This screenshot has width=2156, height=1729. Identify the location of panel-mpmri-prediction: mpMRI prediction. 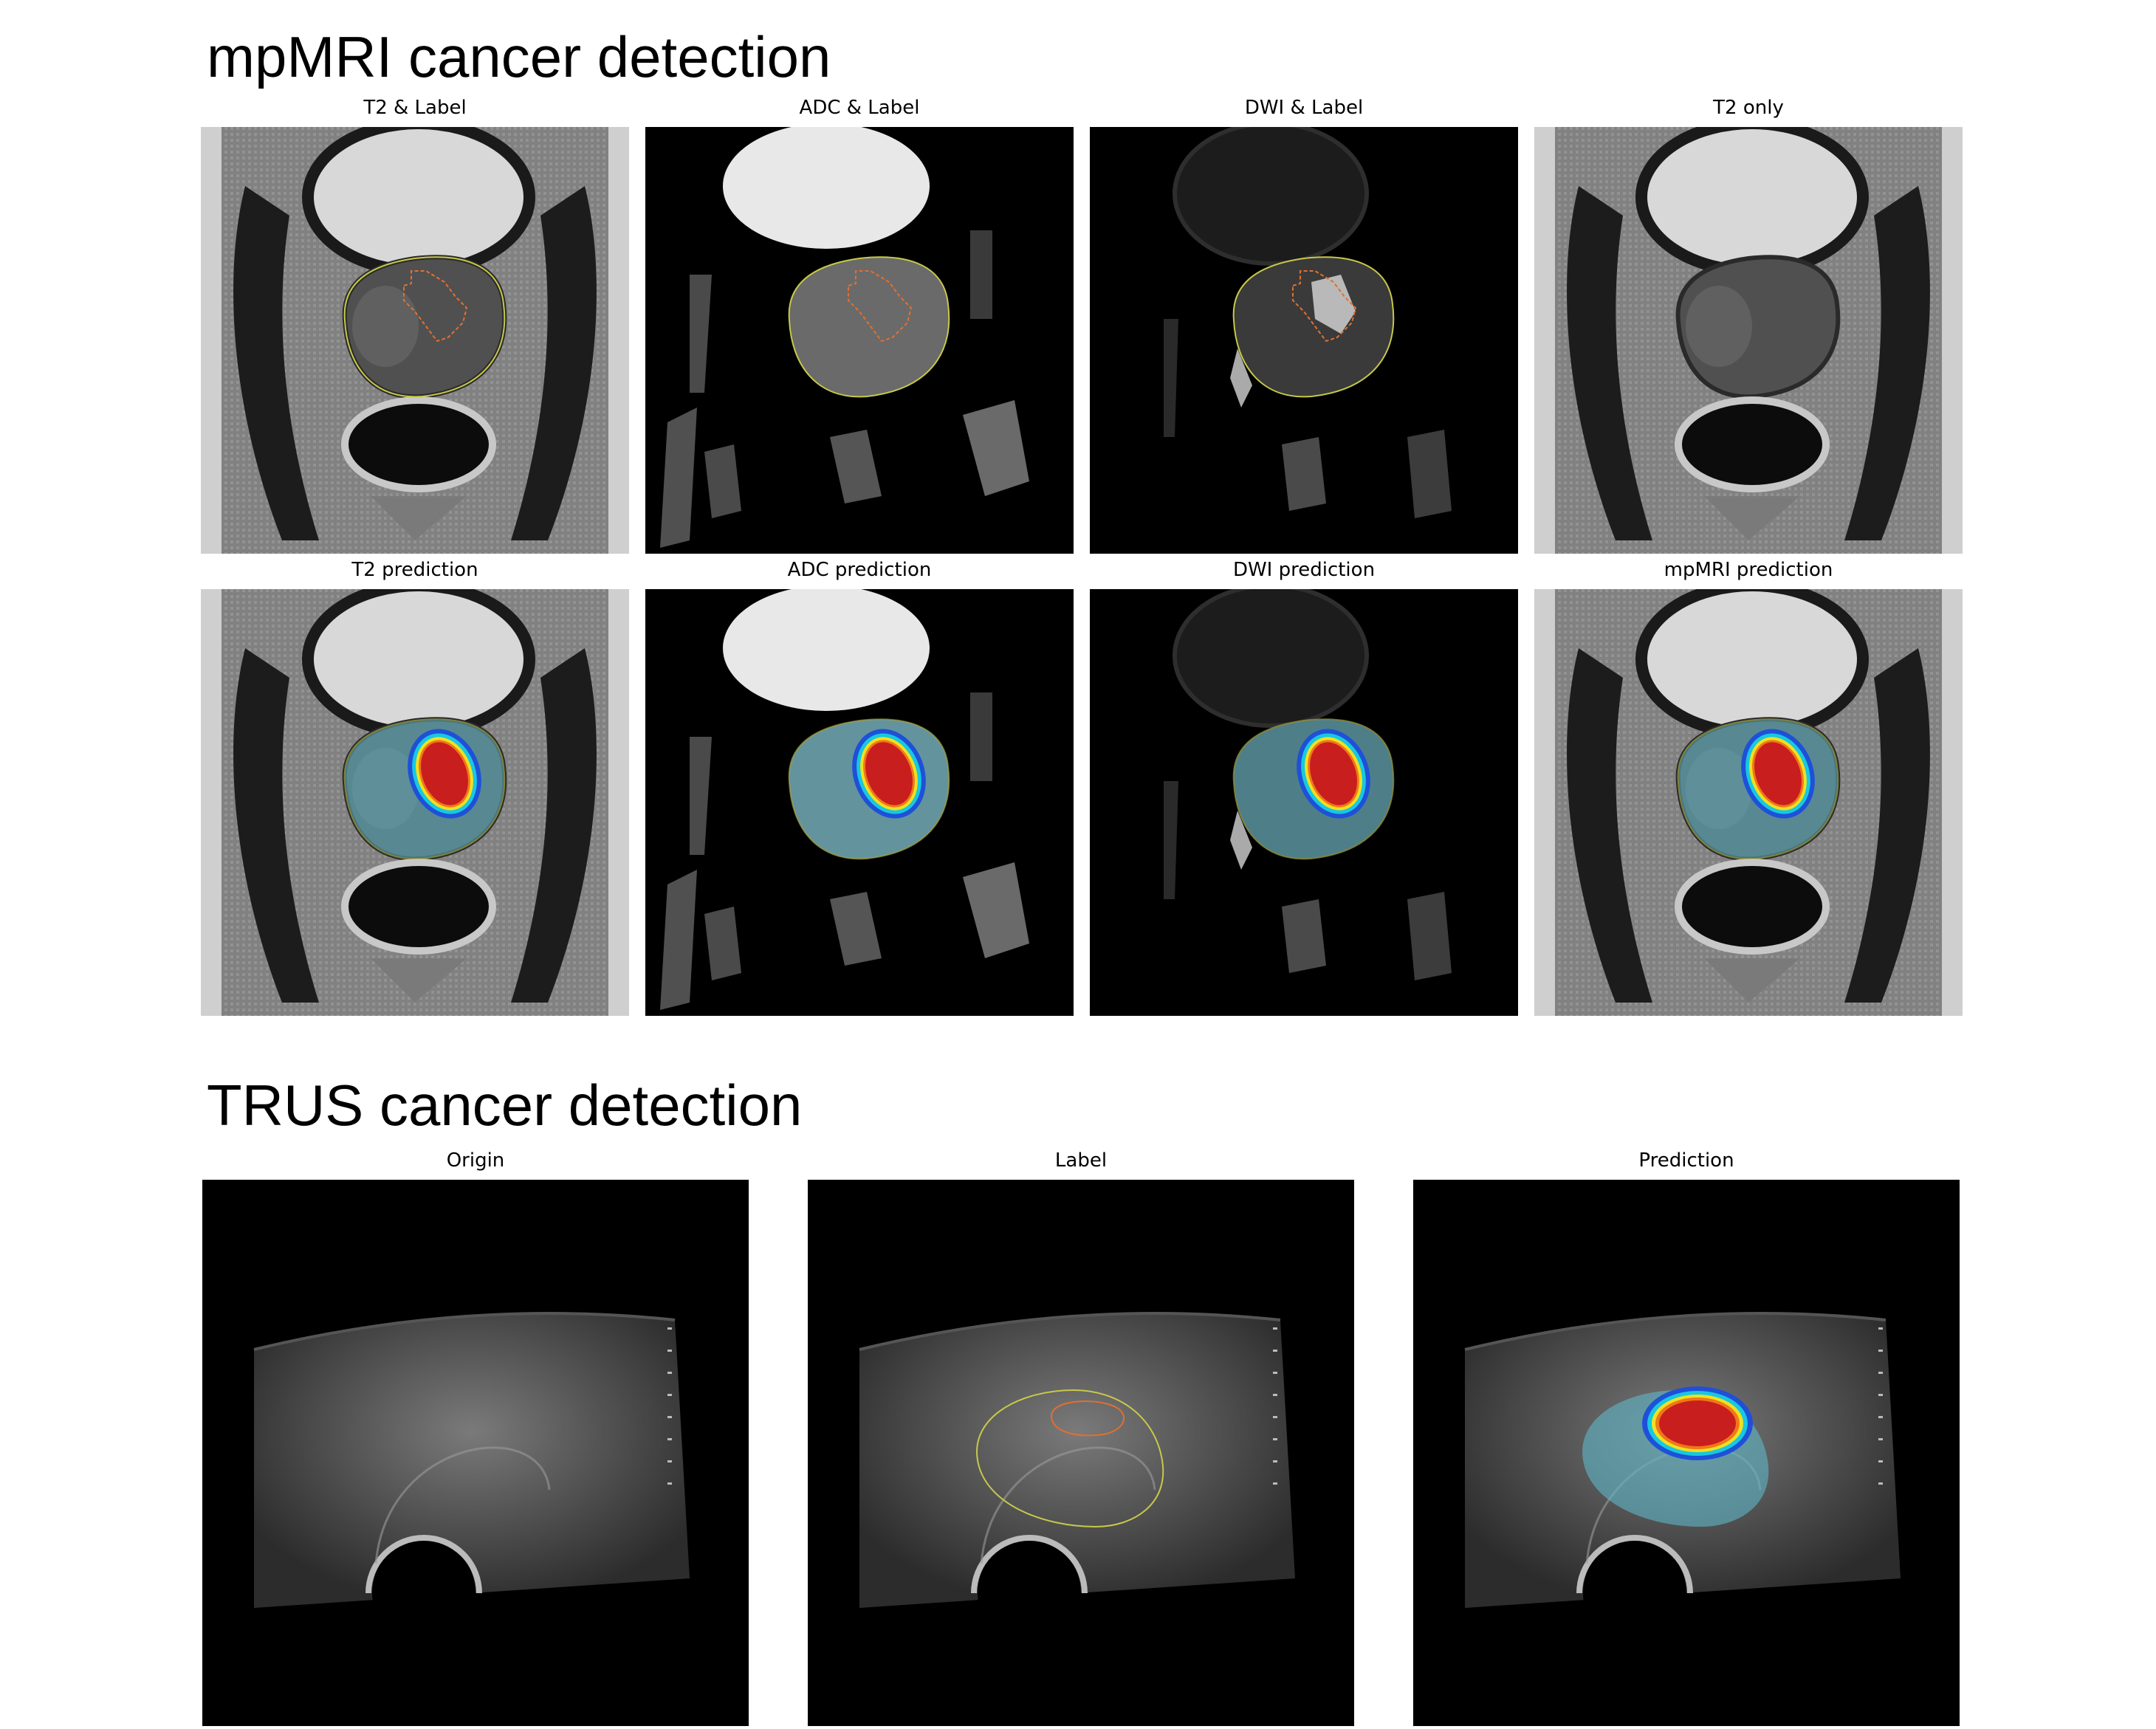
(1748, 787).